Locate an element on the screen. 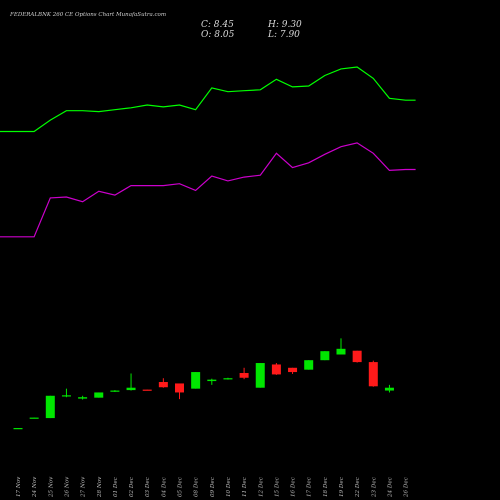 The width and height of the screenshot is (500, 500). x-tick-label: 01 Dec is located at coordinates (116, 486).